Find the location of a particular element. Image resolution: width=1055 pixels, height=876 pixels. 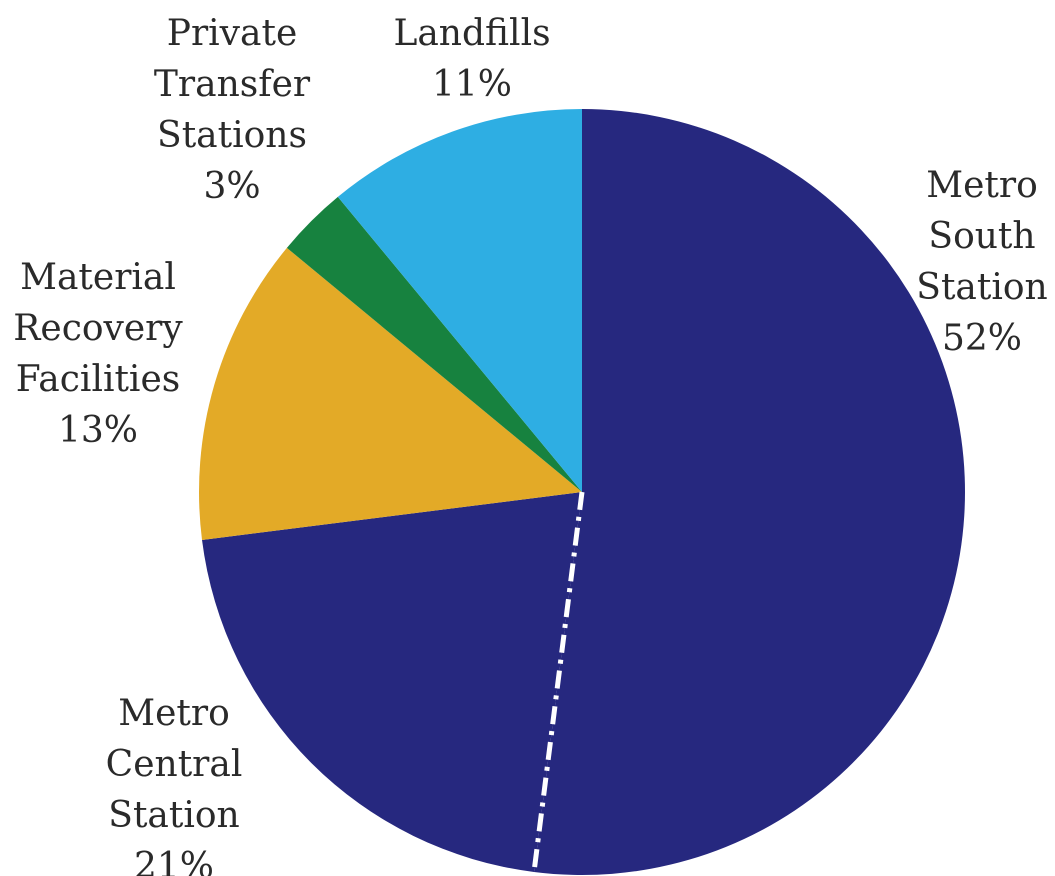

metro-divider-line is located at coordinates (558, 682).